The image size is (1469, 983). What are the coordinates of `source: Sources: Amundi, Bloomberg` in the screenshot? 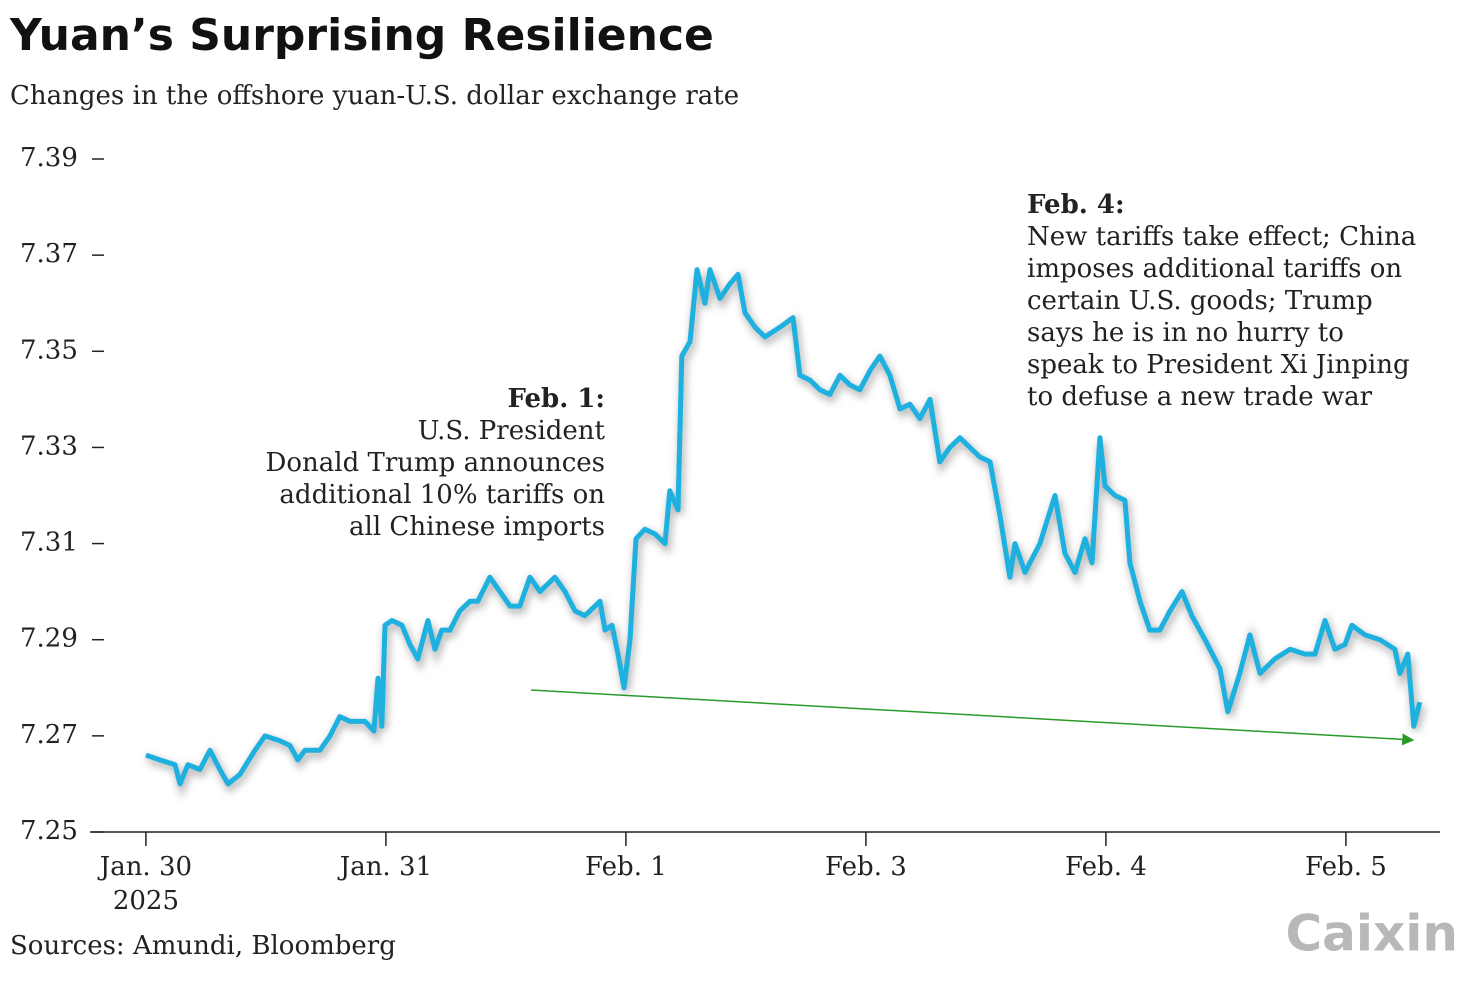 It's located at (203, 946).